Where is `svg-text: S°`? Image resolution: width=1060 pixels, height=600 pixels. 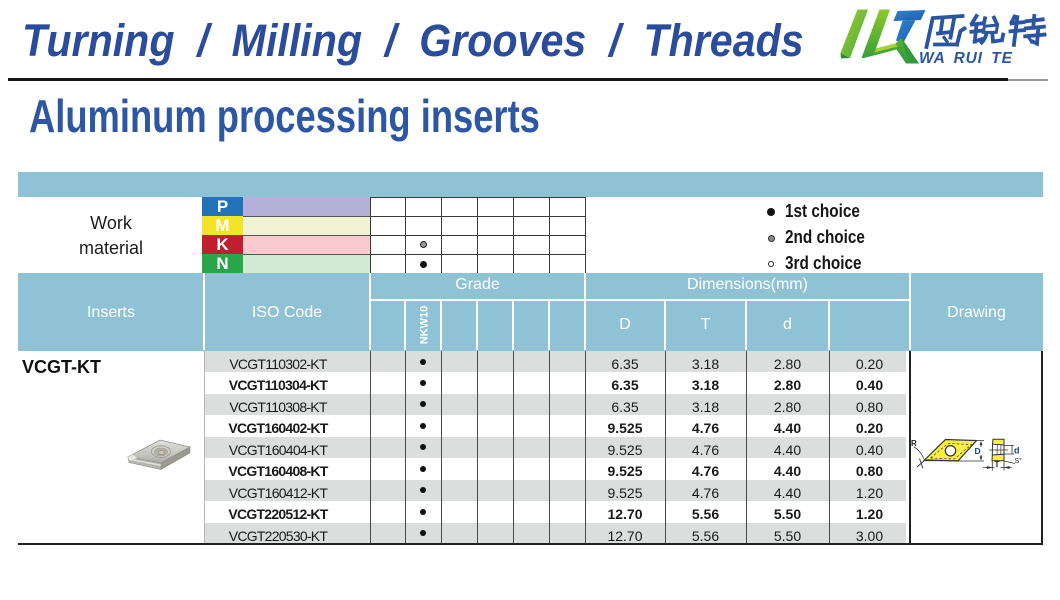
svg-text: S° is located at coordinates (1019, 461).